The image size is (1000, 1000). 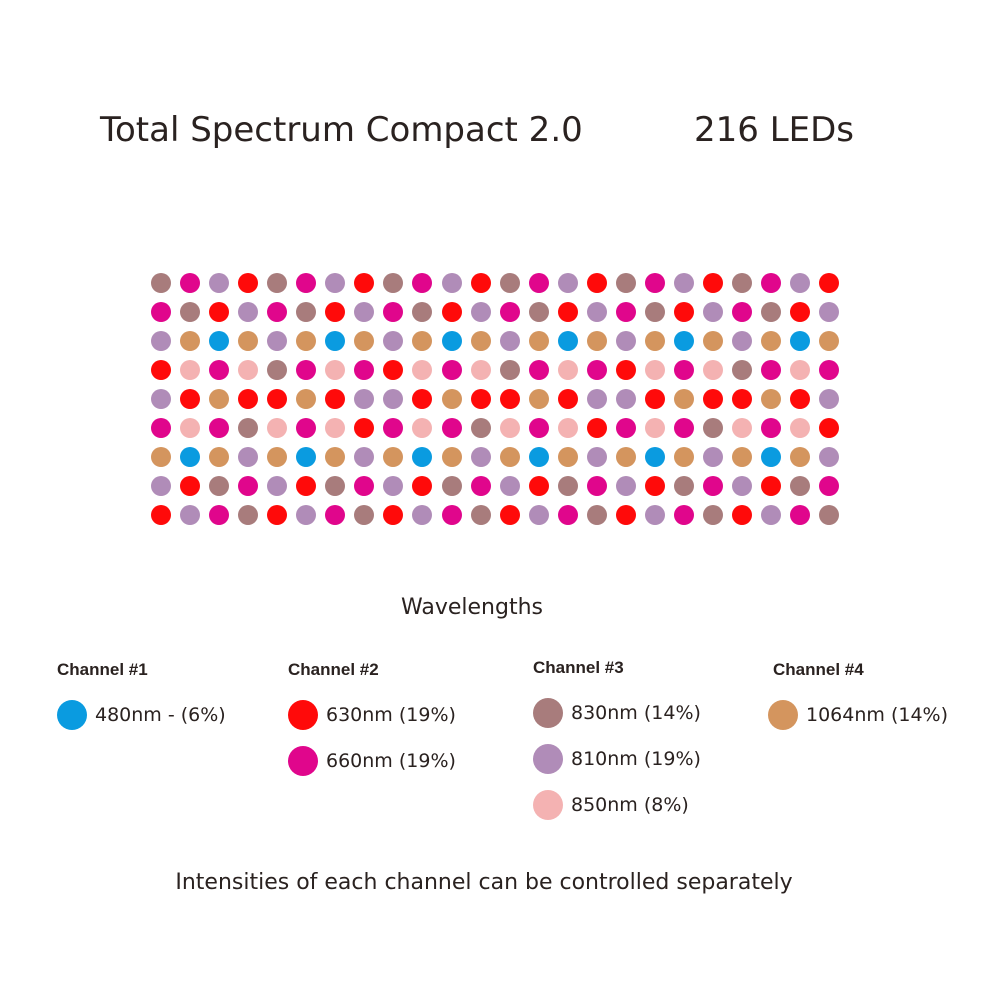 I want to click on legend-item: 480nm - (6%), so click(x=141, y=715).